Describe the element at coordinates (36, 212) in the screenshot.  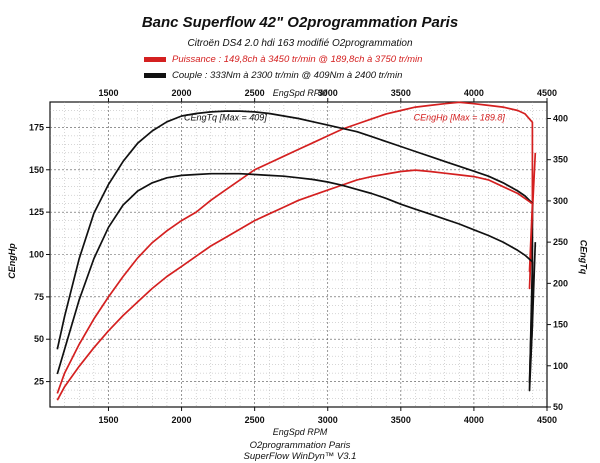
I see `y-left-tick-label: 125` at that location.